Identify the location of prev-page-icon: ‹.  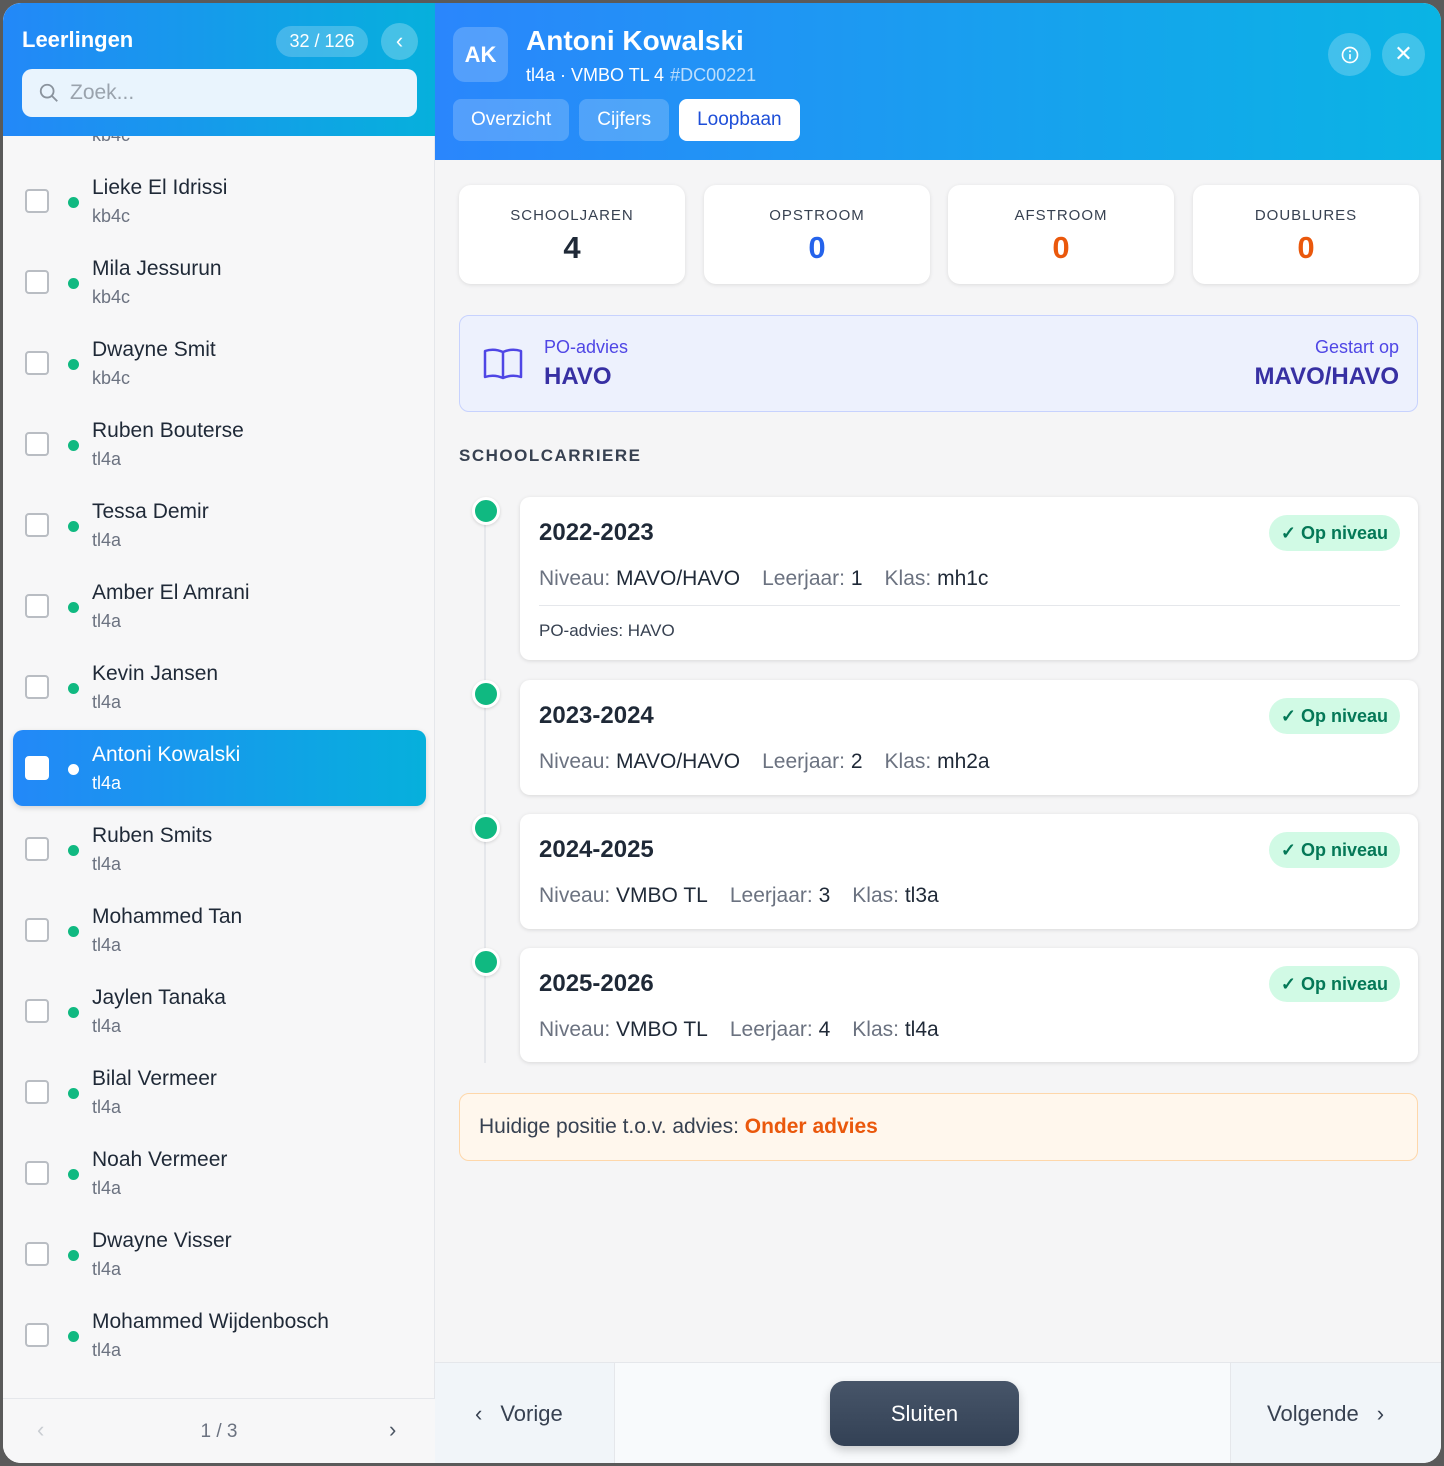
(41, 1429).